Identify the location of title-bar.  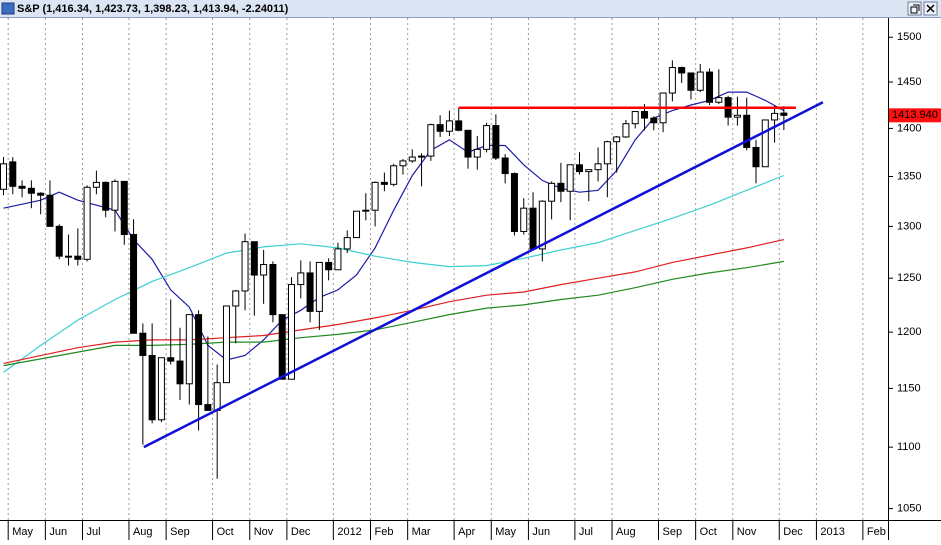
(470, 9).